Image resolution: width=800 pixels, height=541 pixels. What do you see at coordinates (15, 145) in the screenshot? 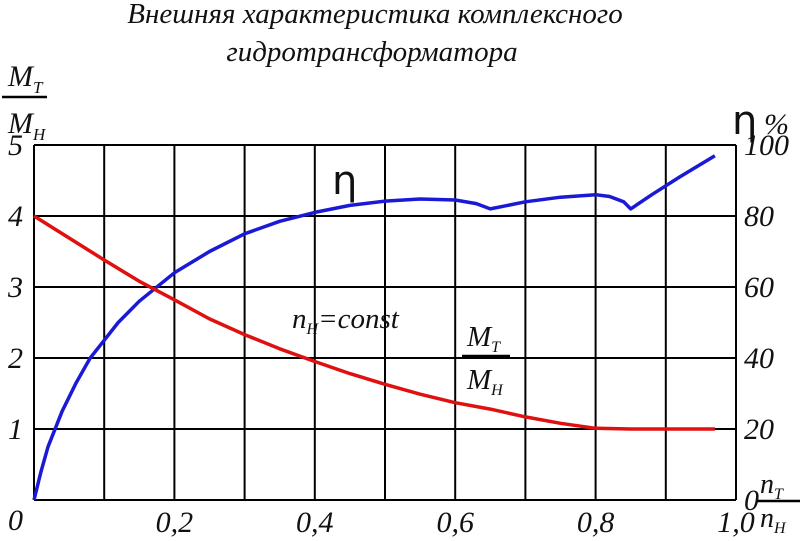
I see `y-left-tick-label: 5` at bounding box center [15, 145].